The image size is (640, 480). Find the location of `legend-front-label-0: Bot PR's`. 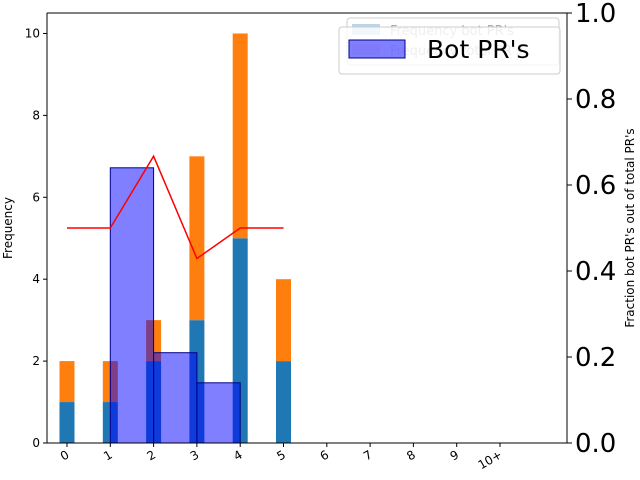

legend-front-label-0: Bot PR's is located at coordinates (478, 49).